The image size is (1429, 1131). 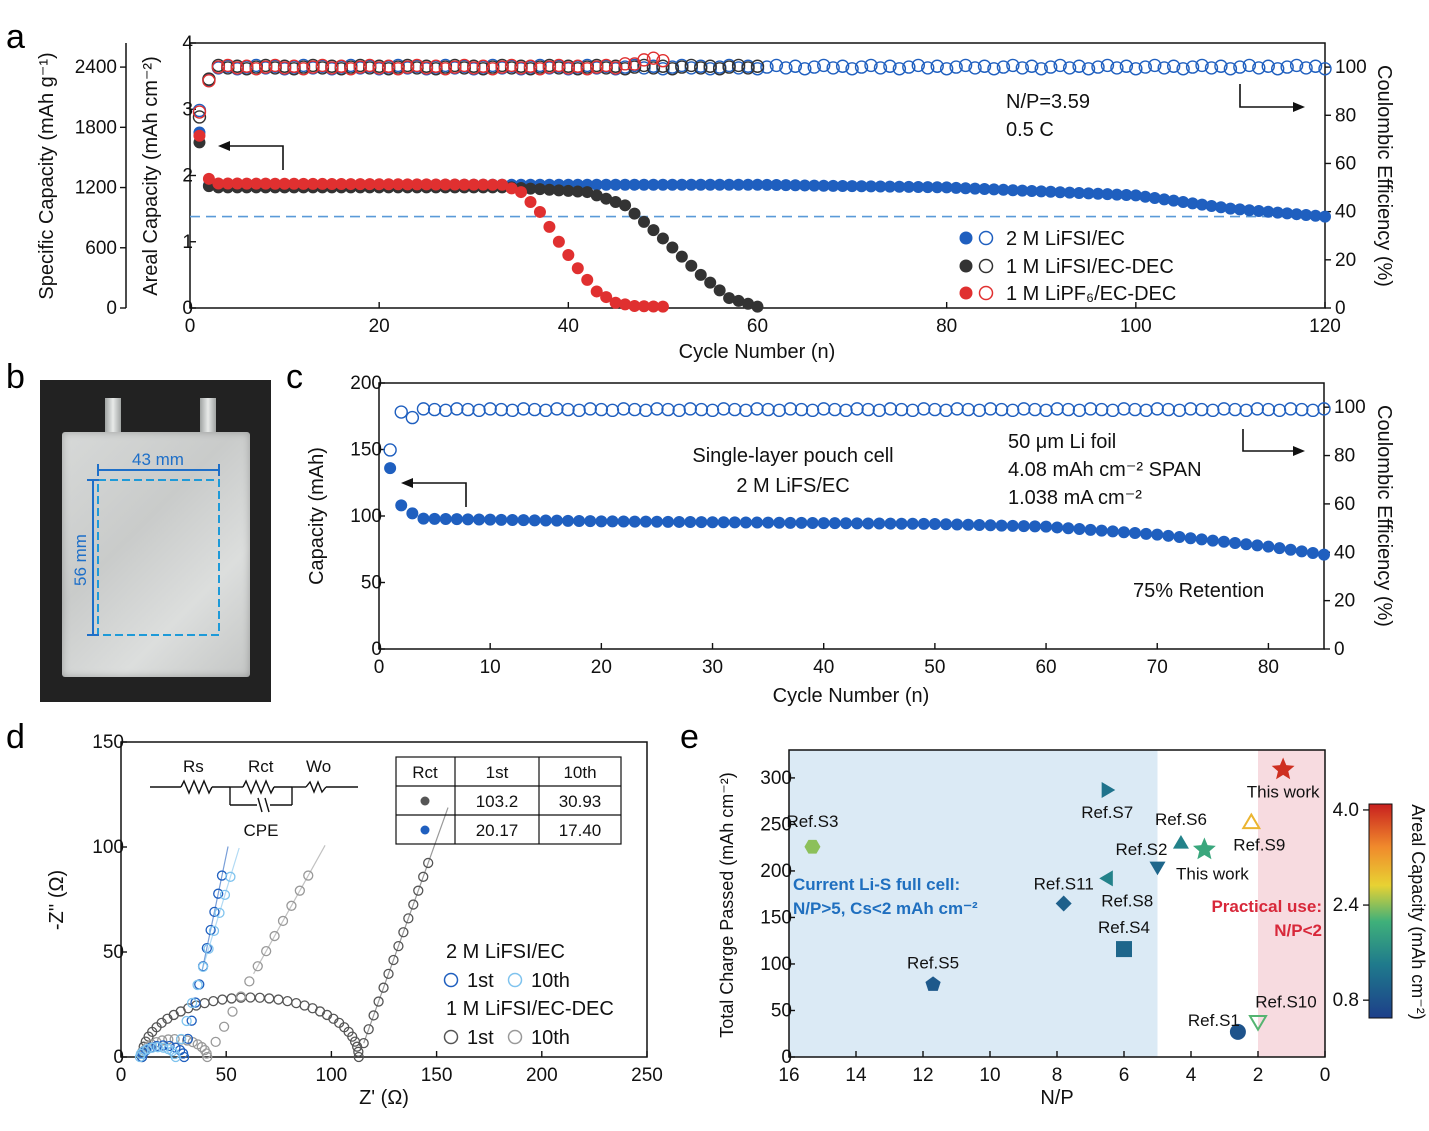 What do you see at coordinates (1090, 267) in the screenshot?
I see `legend-label: 1 M LiFSI/EC-DEC` at bounding box center [1090, 267].